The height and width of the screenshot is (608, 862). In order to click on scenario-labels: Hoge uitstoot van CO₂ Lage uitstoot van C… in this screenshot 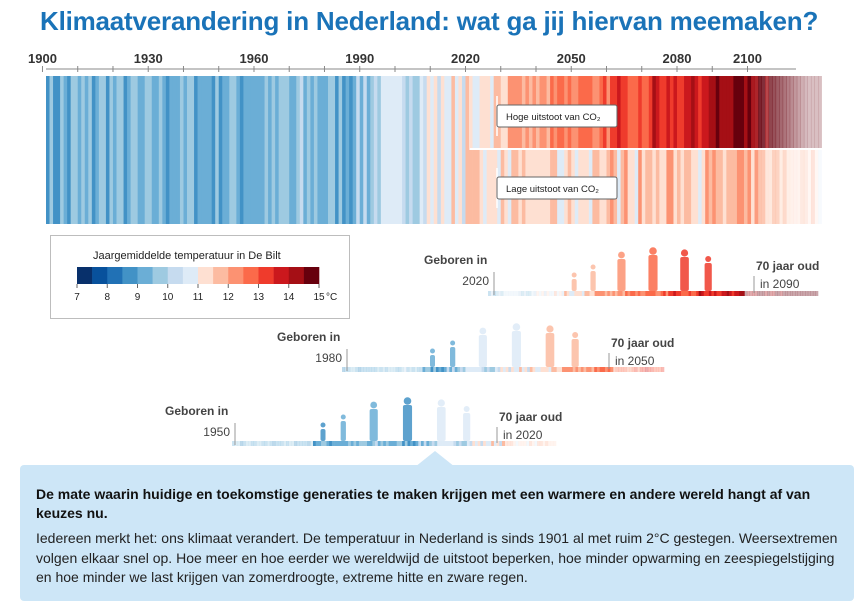, I will do `click(557, 152)`.